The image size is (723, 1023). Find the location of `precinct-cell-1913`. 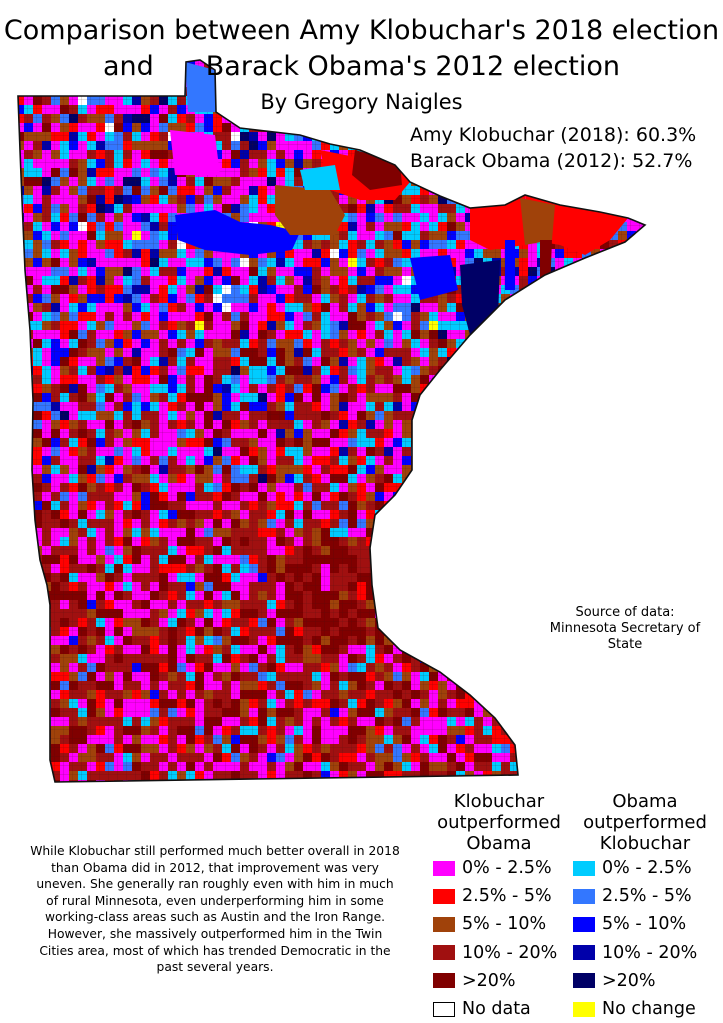

precinct-cell-1913 is located at coordinates (622, 298).